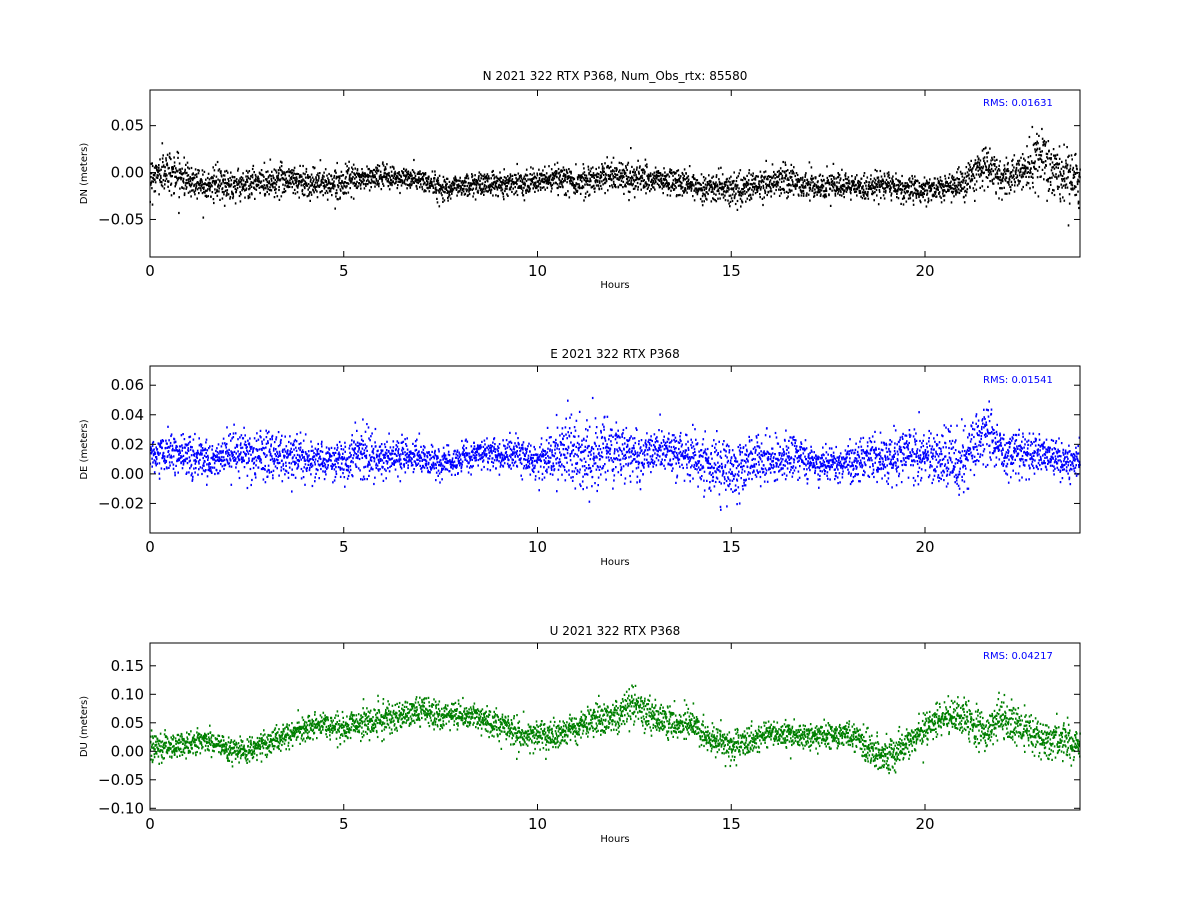 The width and height of the screenshot is (1200, 900). I want to click on north-y-tick-label: −0.05, so click(121, 219).